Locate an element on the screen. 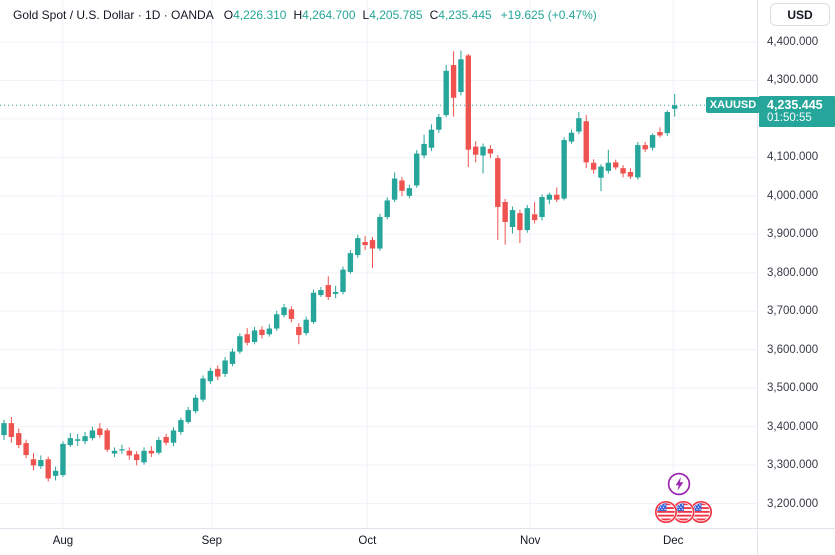  price-axis-label: 3,900.000 is located at coordinates (793, 234).